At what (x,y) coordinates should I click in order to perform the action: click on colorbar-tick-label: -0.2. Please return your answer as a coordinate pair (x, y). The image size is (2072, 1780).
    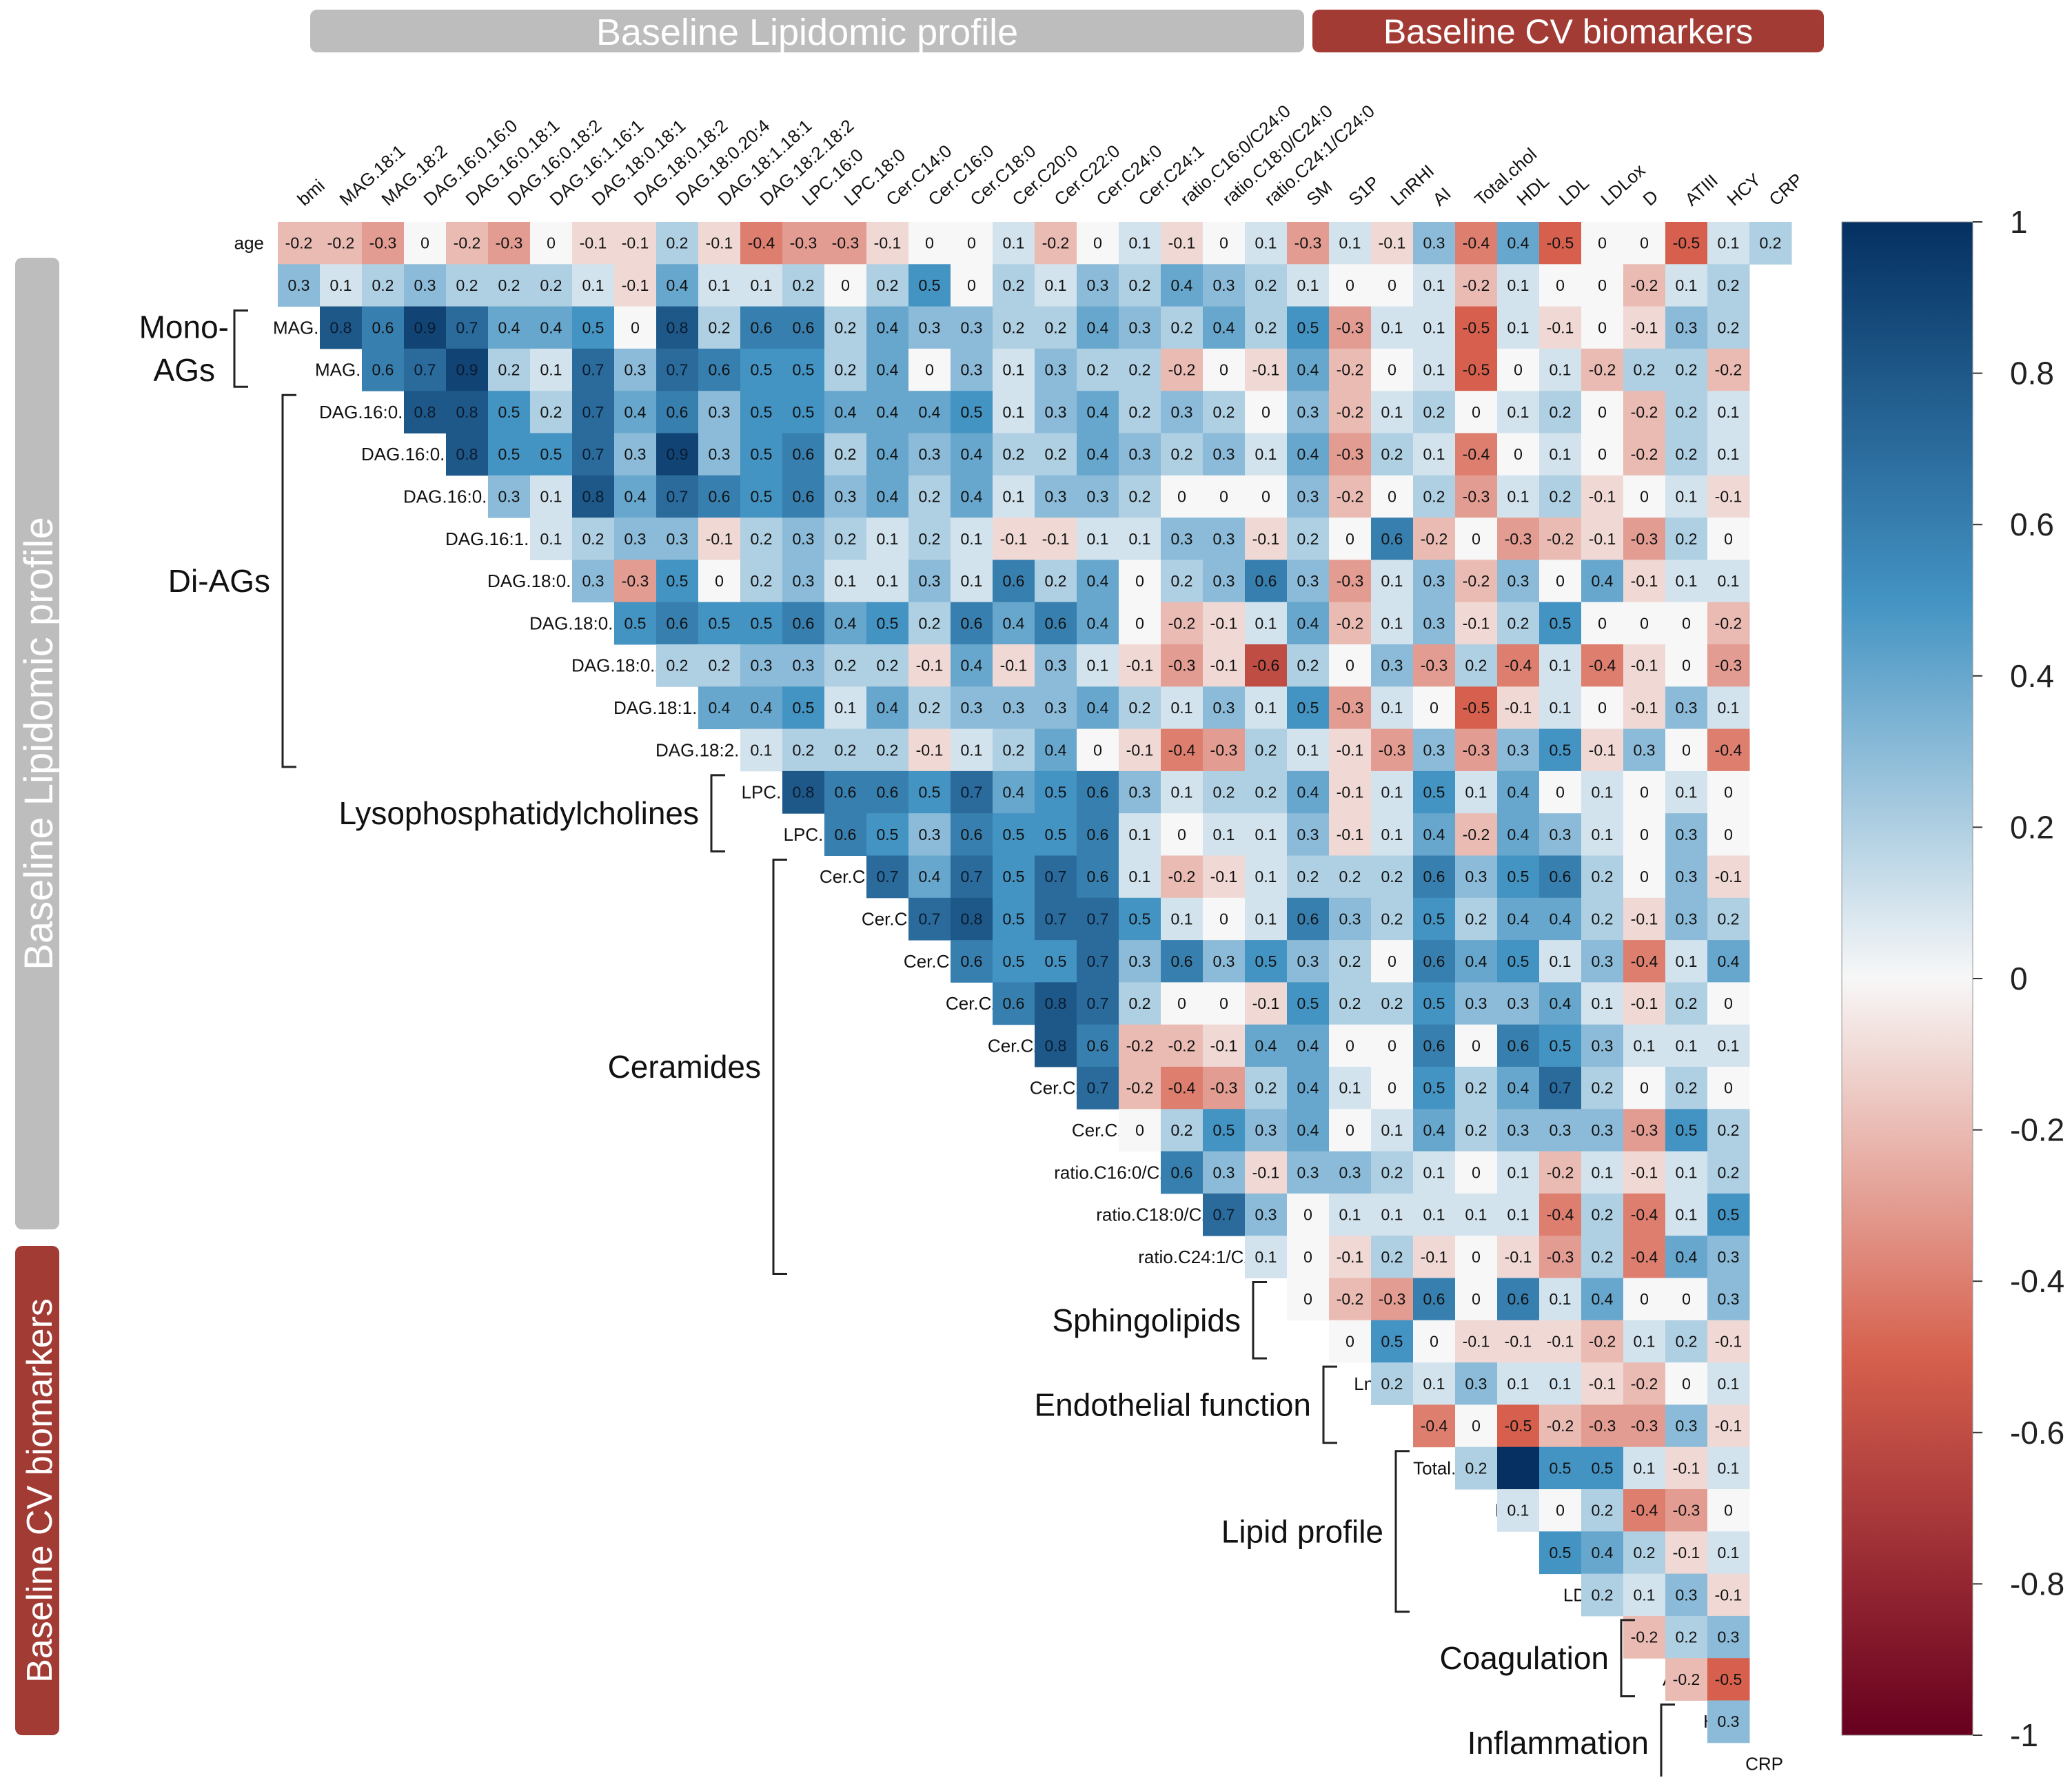
    Looking at the image, I should click on (2037, 1130).